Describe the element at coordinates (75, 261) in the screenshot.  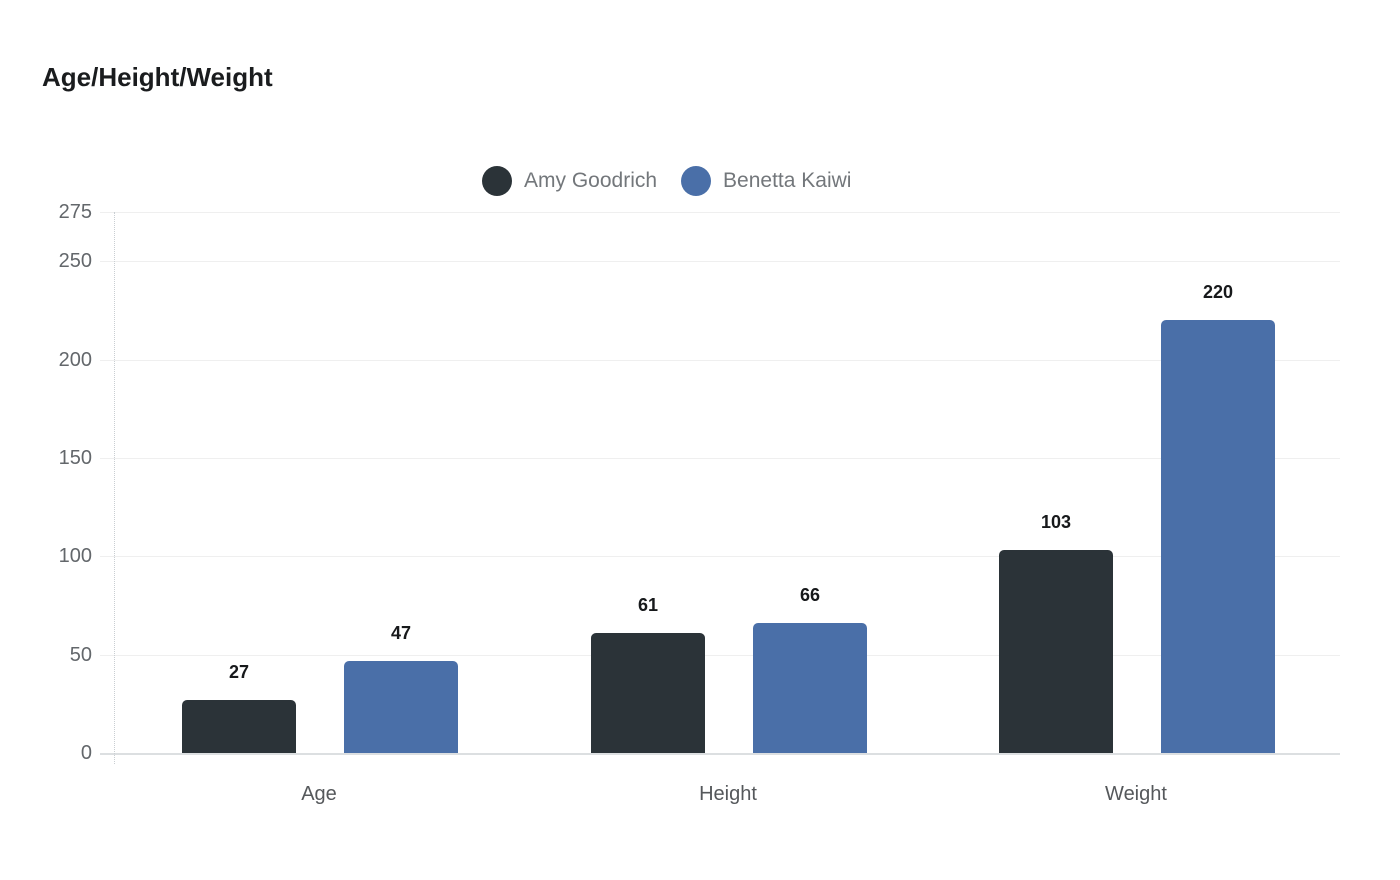
I see `y-tick-label: 250` at that location.